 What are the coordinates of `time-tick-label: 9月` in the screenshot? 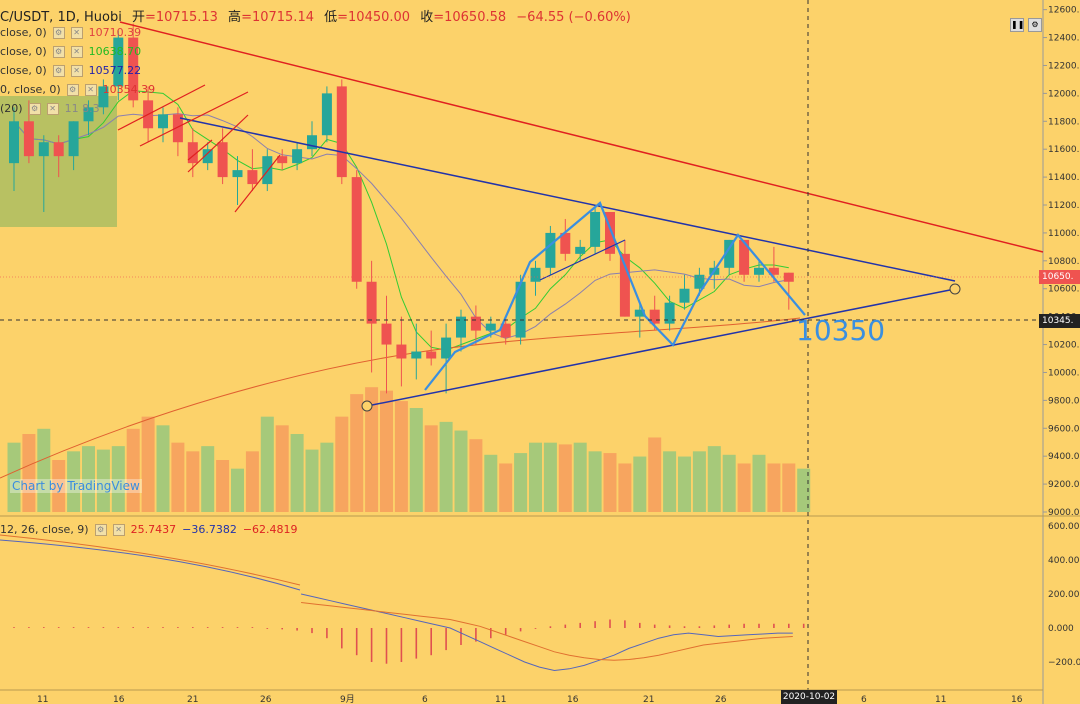 It's located at (347, 699).